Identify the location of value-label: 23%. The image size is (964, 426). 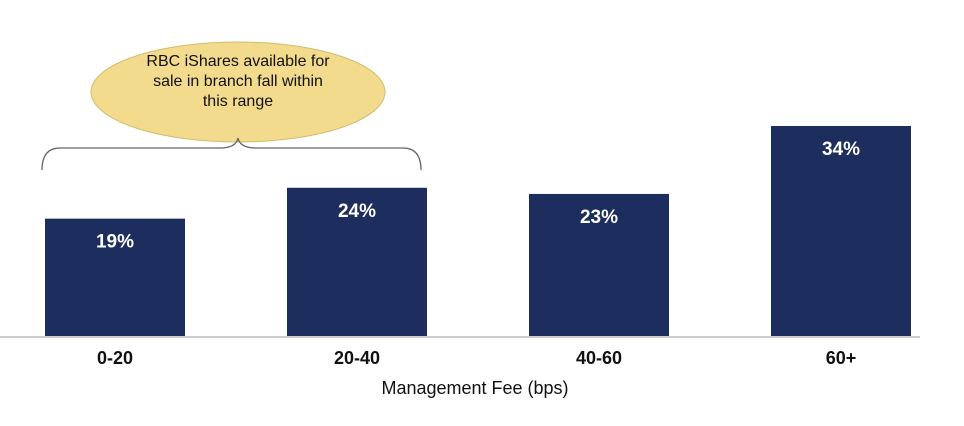
(599, 217).